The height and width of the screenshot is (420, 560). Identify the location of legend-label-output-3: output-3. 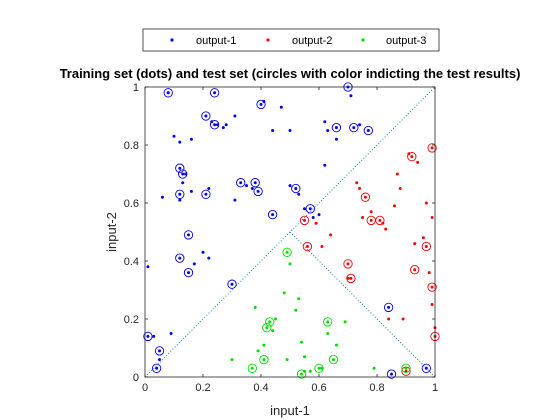
(406, 41).